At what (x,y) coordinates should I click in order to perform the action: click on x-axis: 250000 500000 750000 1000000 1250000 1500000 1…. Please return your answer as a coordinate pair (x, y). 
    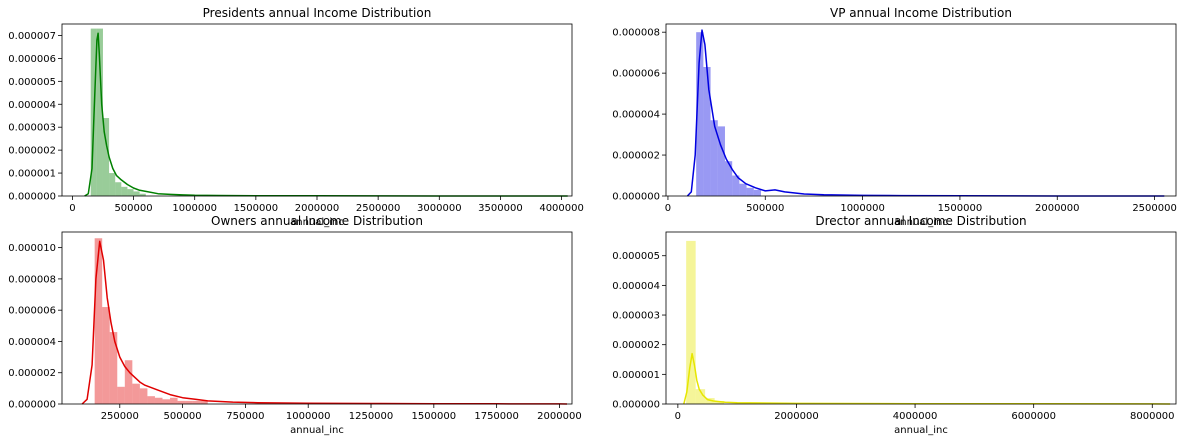
    Looking at the image, I should click on (341, 413).